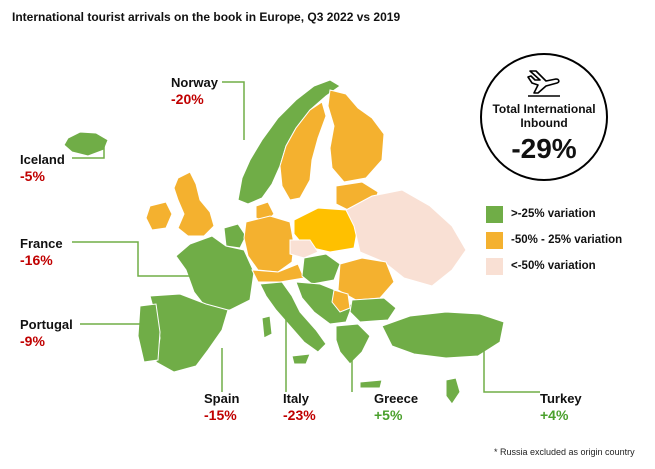 The image size is (655, 469). I want to click on total-label: Total International Inbound, so click(544, 116).